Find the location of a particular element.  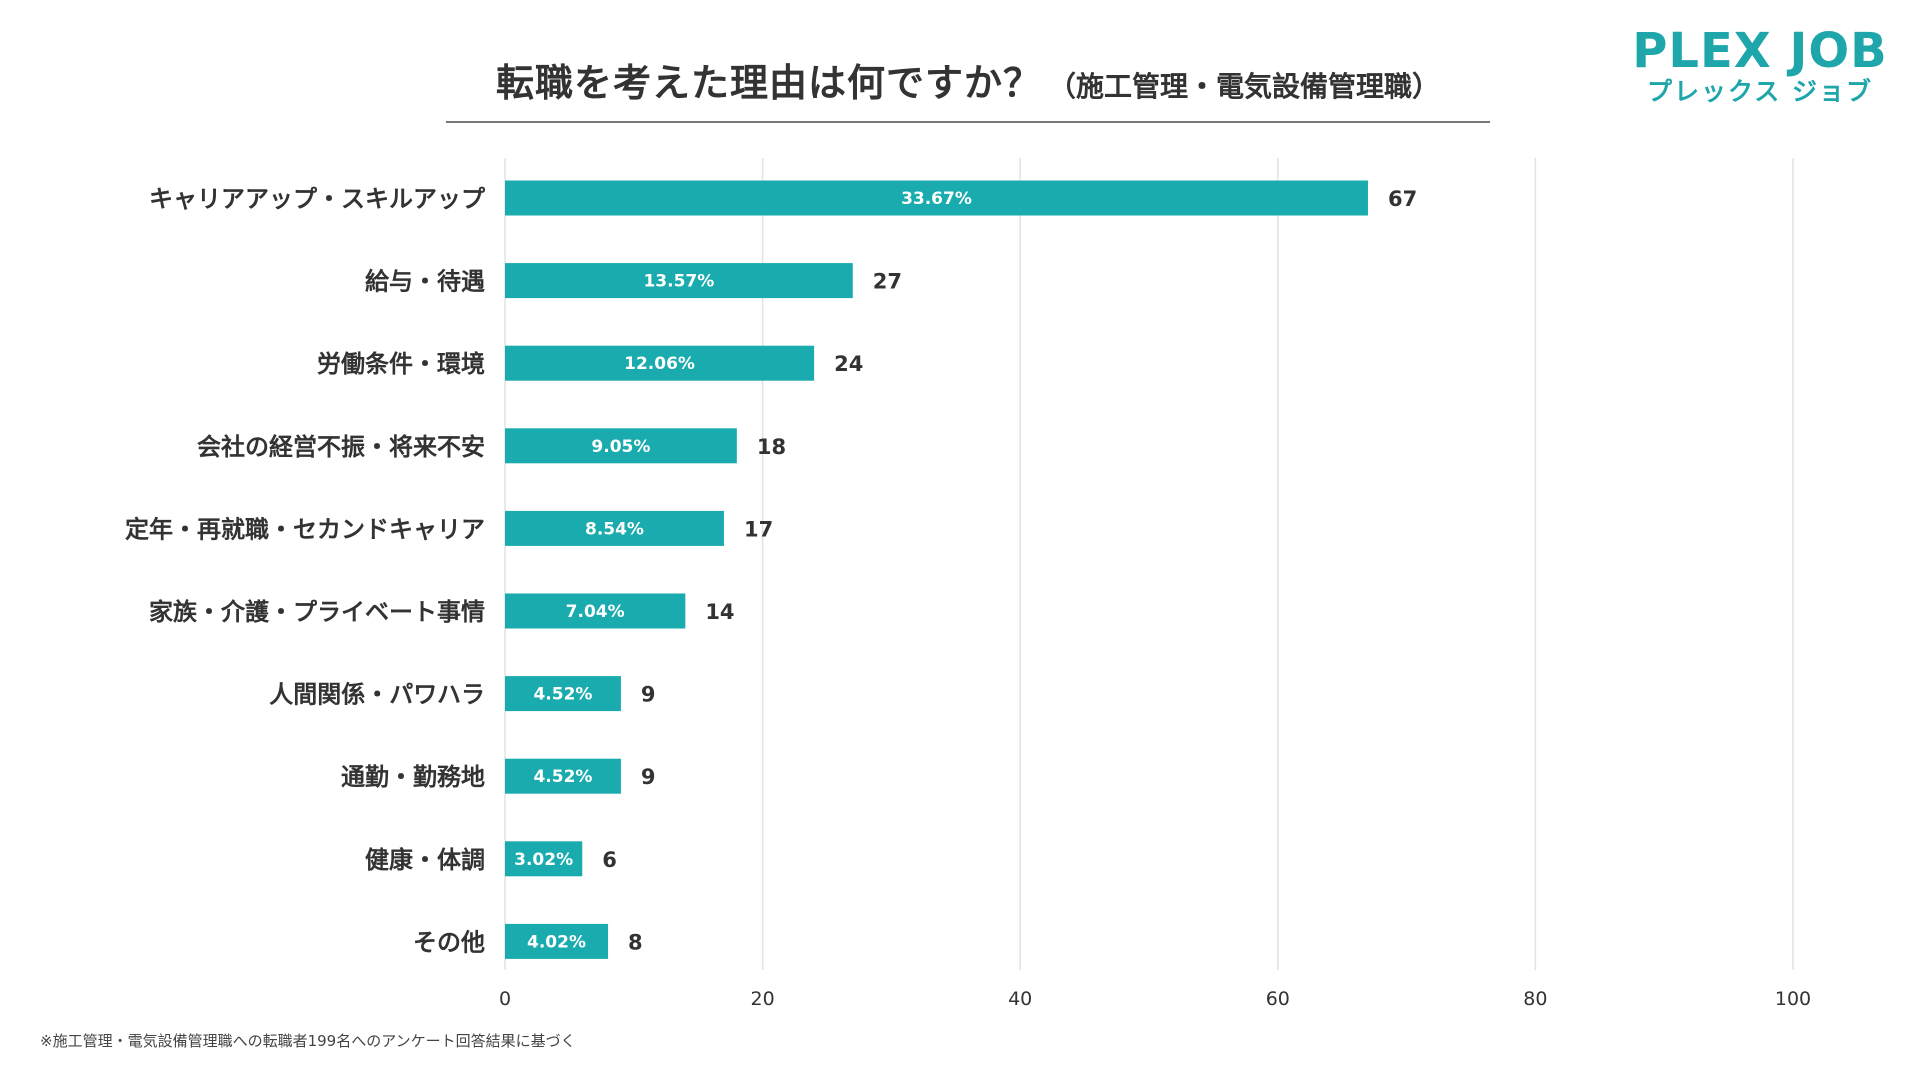

brand-logo: PLEX JOB プレックス ジョブ is located at coordinates (1760, 65).